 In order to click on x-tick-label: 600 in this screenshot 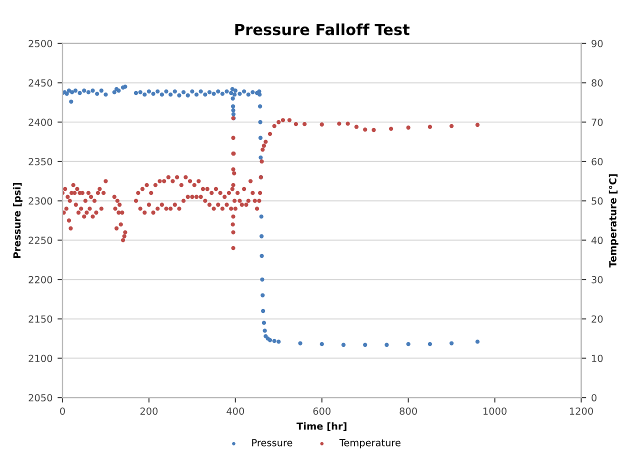, I will do `click(322, 411)`.